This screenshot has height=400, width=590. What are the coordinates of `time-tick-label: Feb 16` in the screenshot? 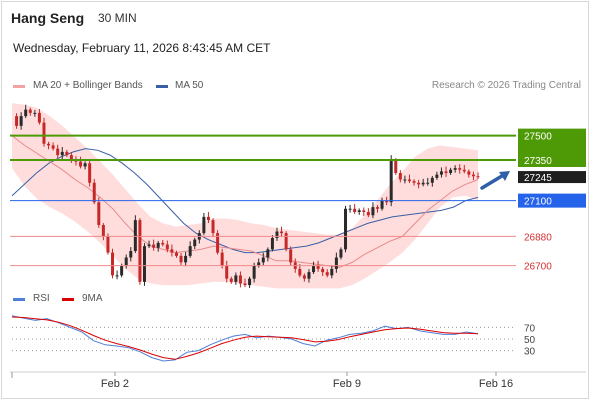 It's located at (496, 384).